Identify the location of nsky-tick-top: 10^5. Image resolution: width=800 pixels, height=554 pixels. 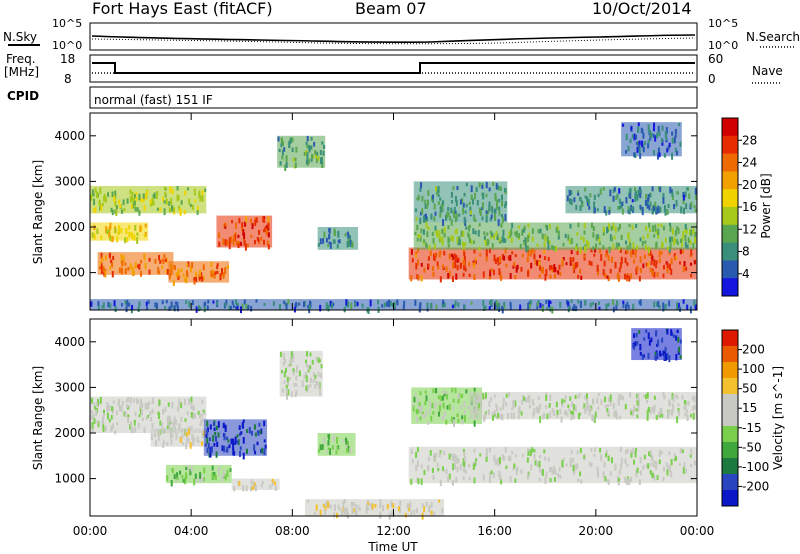
(67, 23).